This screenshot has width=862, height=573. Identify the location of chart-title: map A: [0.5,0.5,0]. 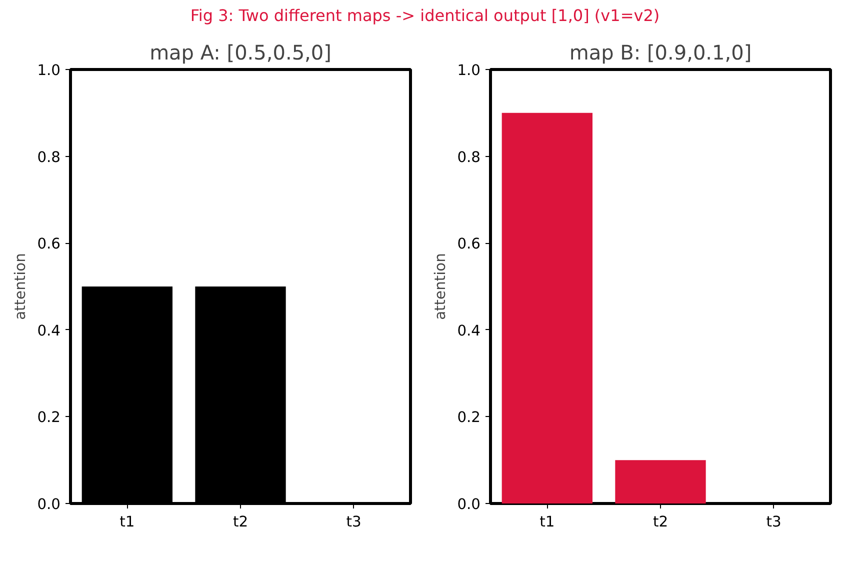
(241, 52).